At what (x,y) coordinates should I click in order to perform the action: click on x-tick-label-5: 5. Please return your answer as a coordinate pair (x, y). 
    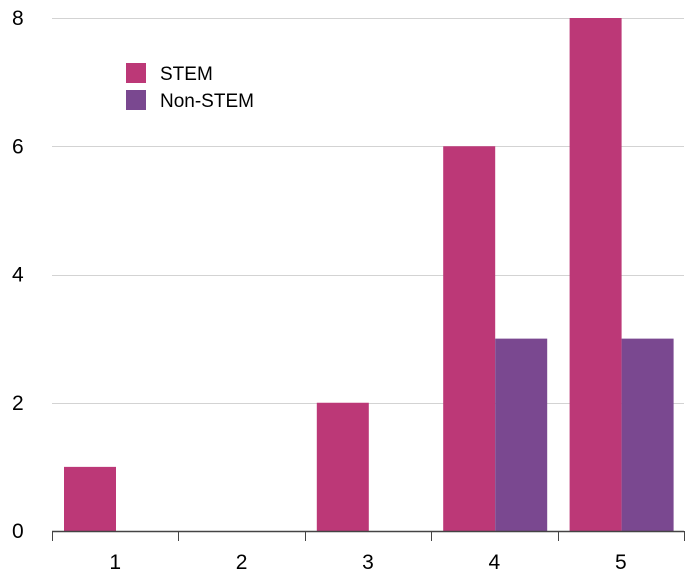
    Looking at the image, I should click on (621, 562).